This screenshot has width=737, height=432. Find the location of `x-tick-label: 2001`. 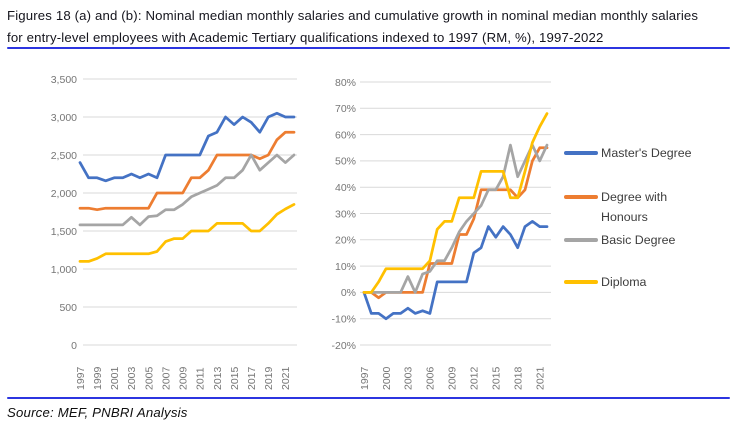

x-tick-label: 2001 is located at coordinates (115, 378).